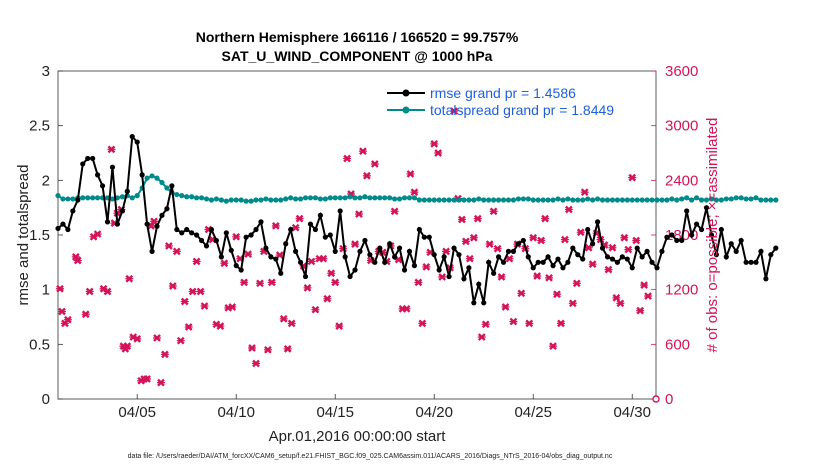  Describe the element at coordinates (681, 180) in the screenshot. I see `right-tick-label: 2400` at that location.